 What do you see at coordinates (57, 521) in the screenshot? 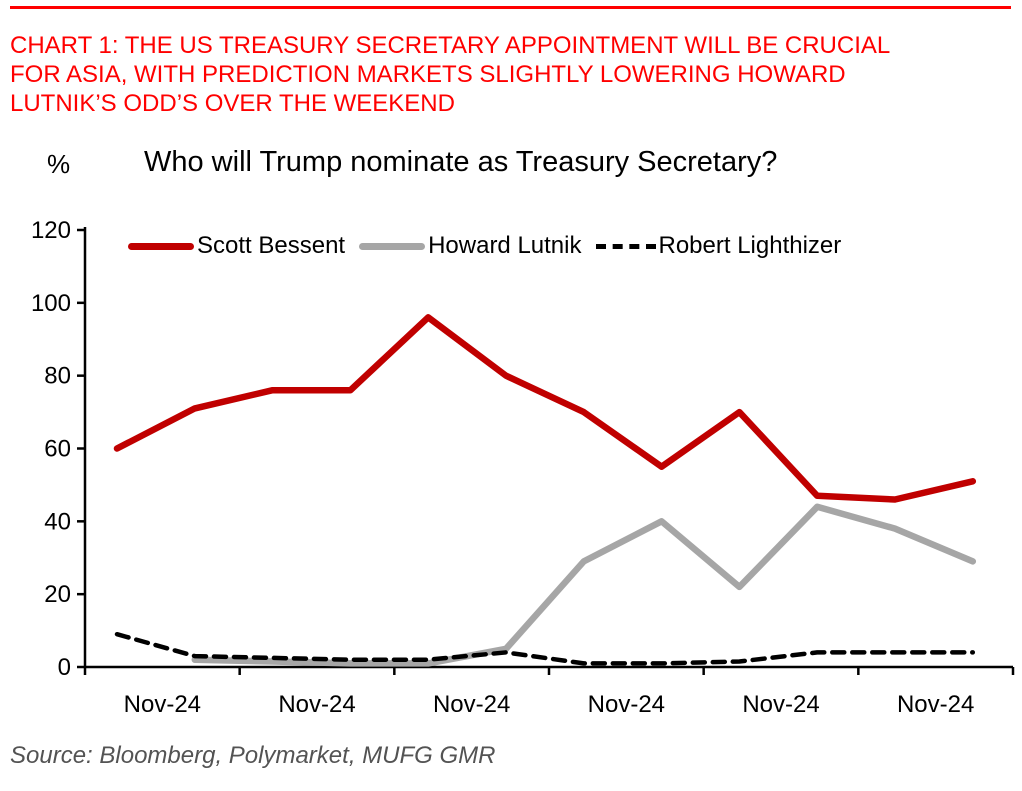
I see `svg-text: 40` at bounding box center [57, 521].